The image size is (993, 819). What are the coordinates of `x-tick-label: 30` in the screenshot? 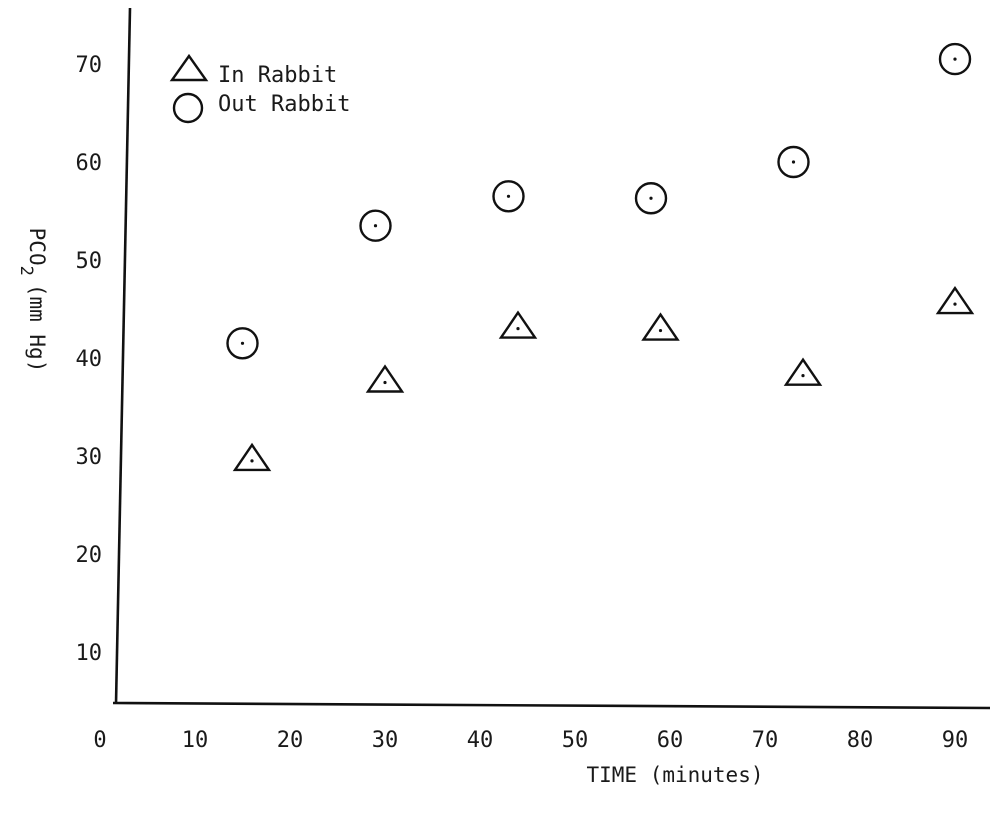 It's located at (385, 740).